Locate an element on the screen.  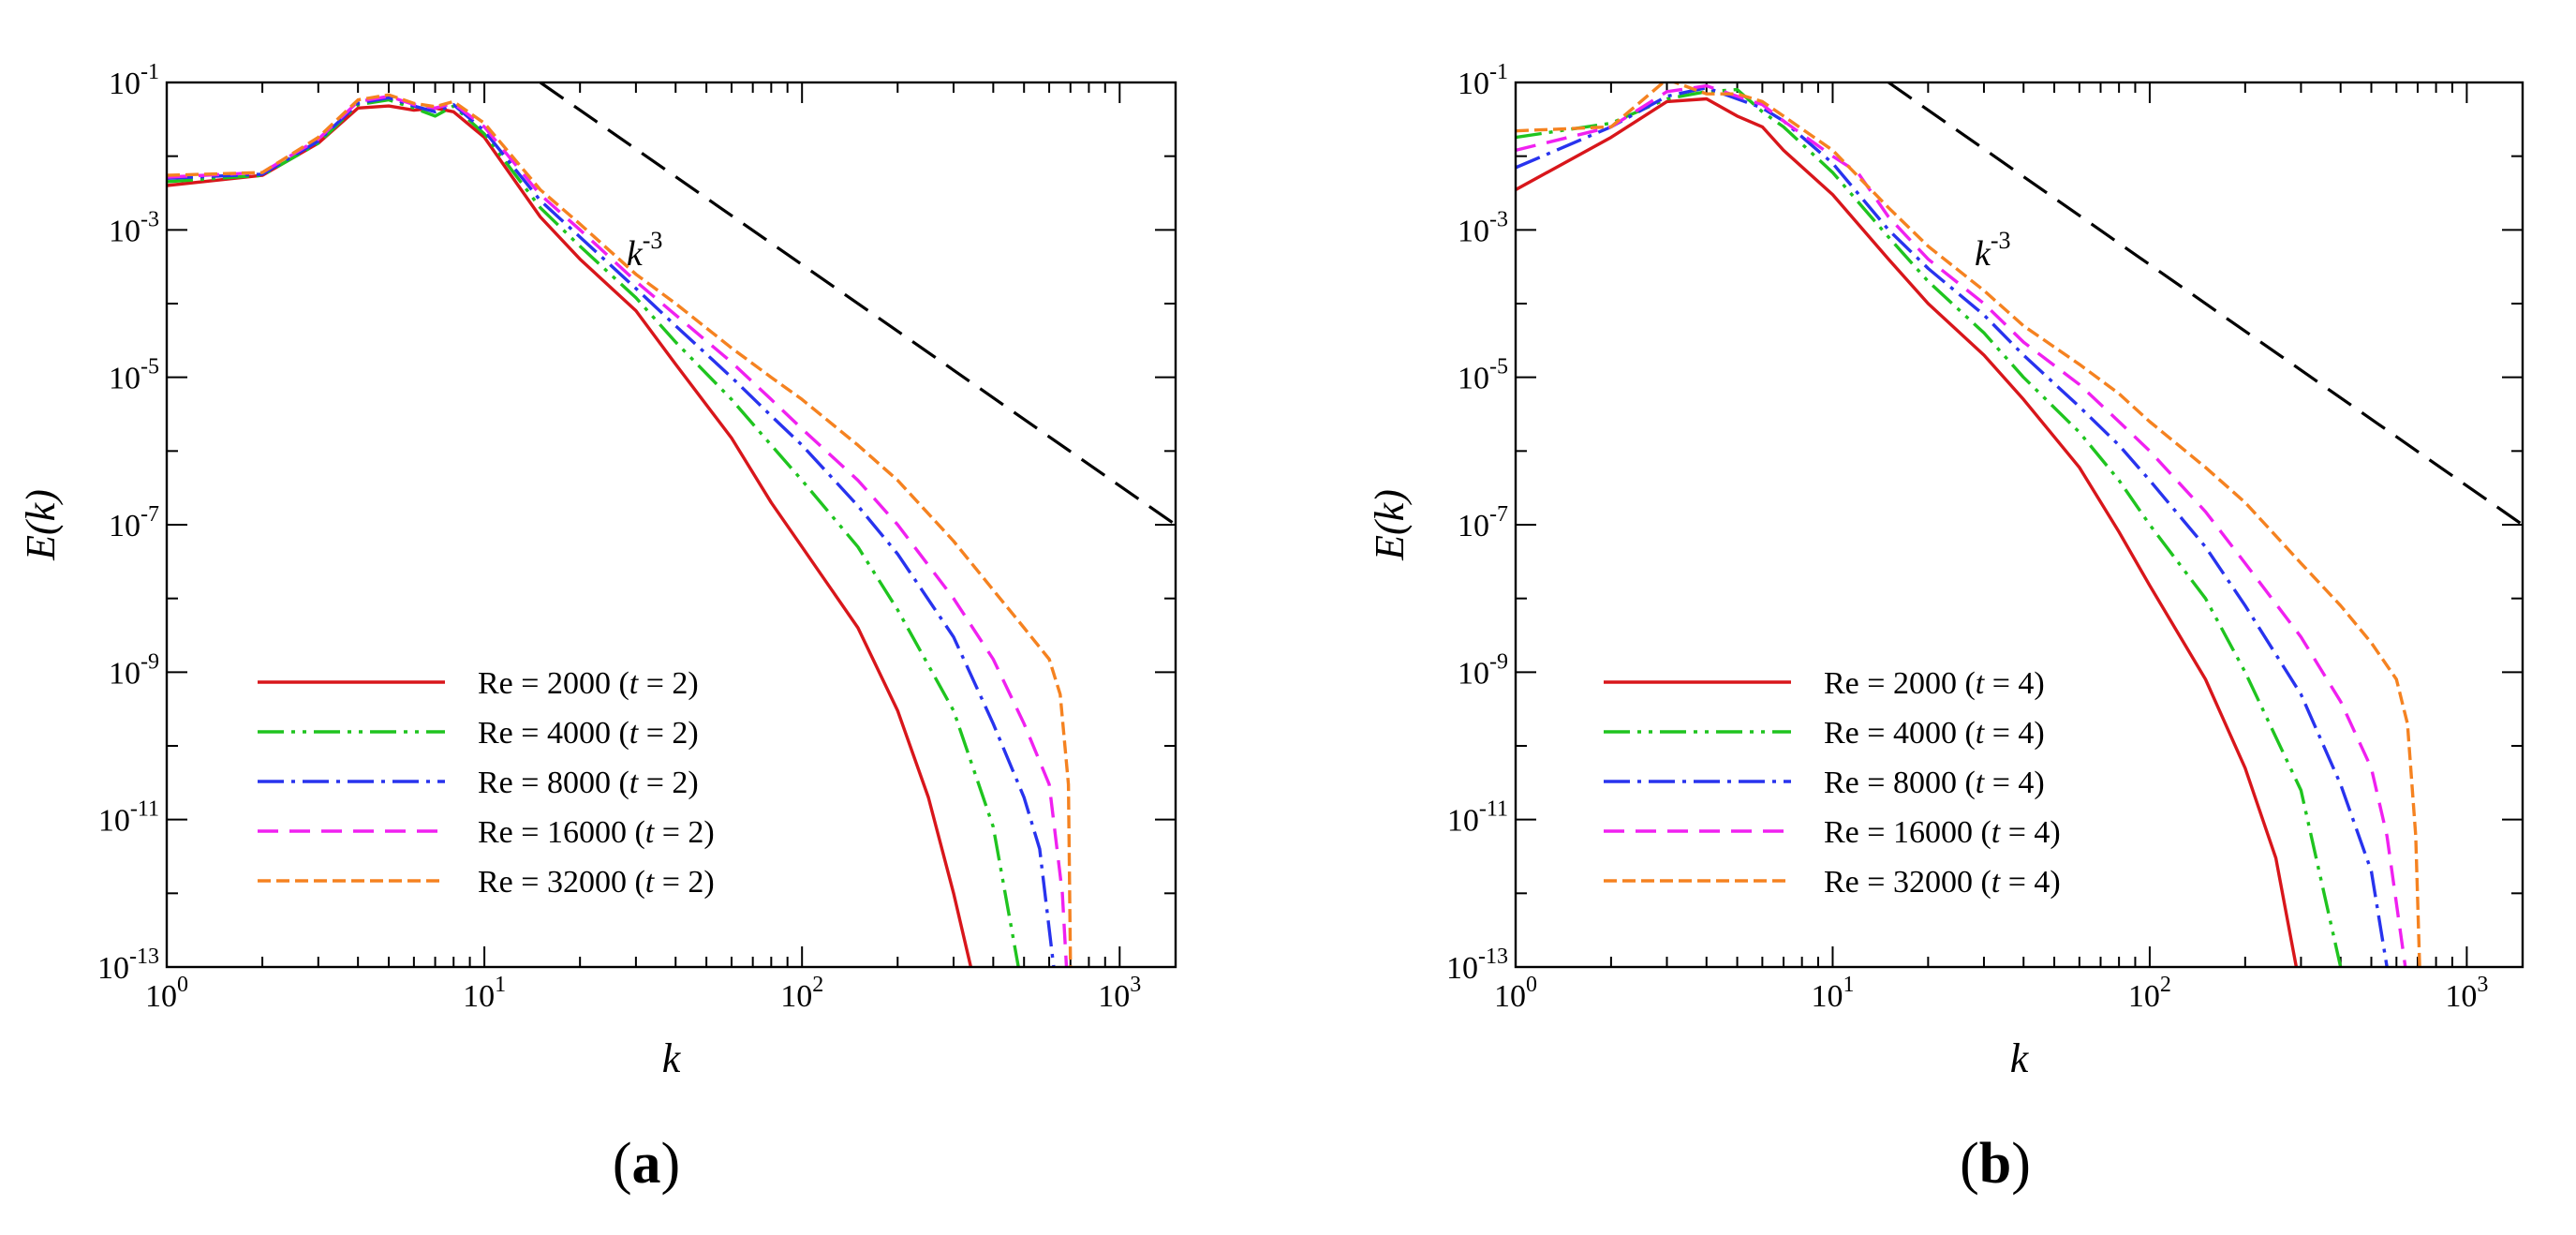
legend-label: Re = 2000 (t = 4) is located at coordinates (1934, 683).